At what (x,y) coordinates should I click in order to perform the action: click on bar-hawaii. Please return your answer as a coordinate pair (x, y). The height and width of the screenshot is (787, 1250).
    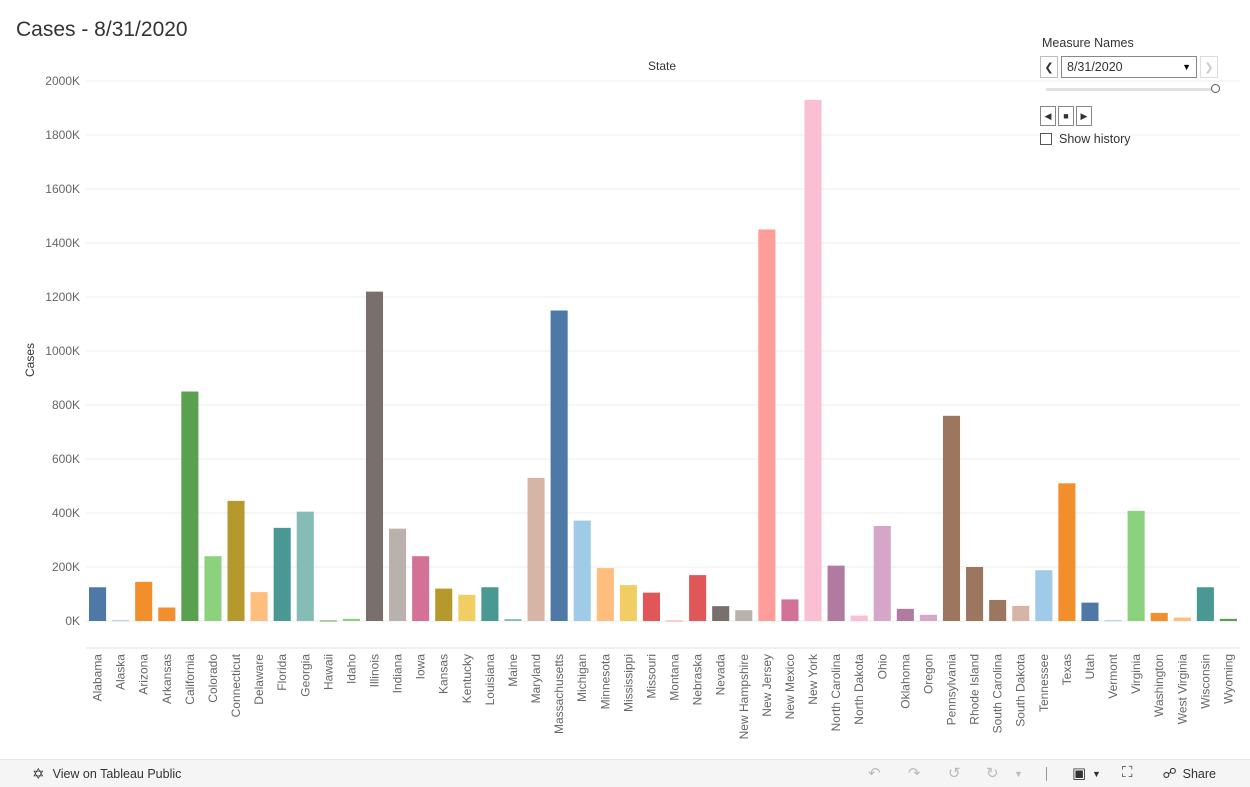
    Looking at the image, I should click on (328, 621).